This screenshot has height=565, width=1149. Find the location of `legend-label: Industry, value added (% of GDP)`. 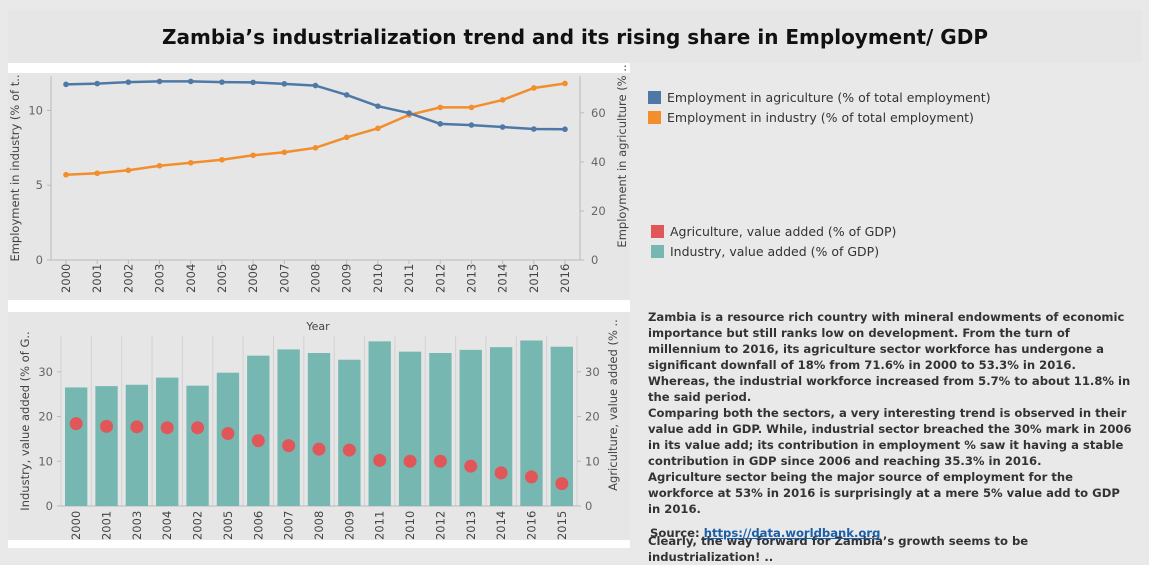

legend-label: Industry, value added (% of GDP) is located at coordinates (775, 251).